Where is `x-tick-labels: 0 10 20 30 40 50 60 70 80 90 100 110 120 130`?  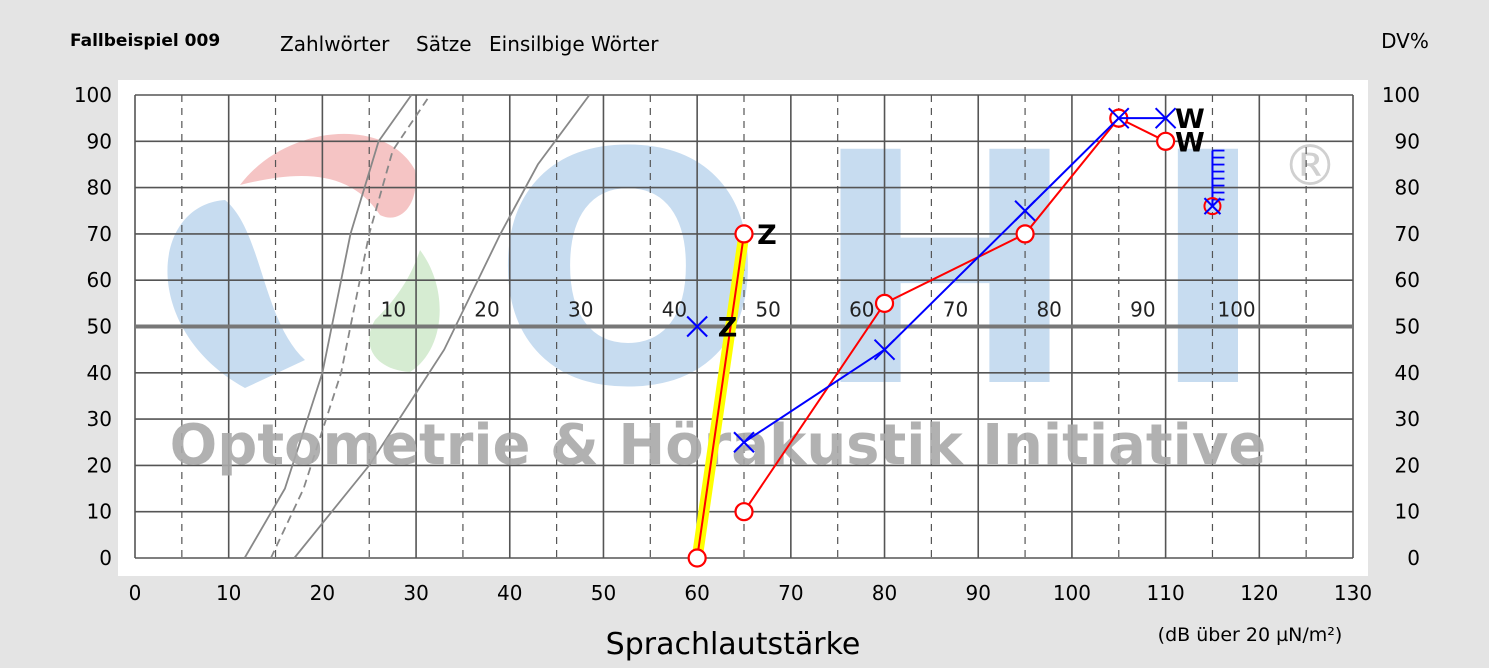 x-tick-labels: 0 10 20 30 40 50 60 70 80 90 100 110 120 130 is located at coordinates (750, 593).